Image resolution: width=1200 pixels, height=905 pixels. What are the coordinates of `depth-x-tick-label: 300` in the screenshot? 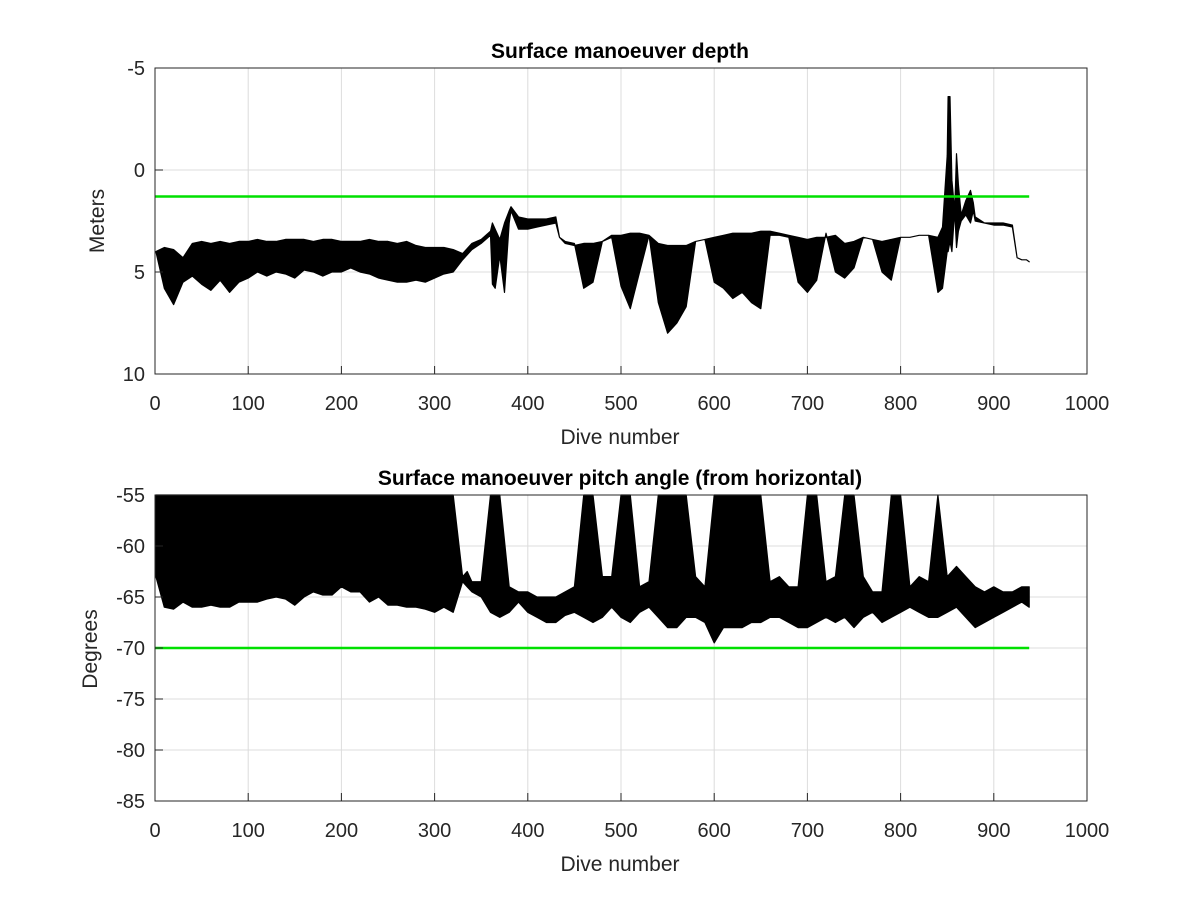 It's located at (434, 404).